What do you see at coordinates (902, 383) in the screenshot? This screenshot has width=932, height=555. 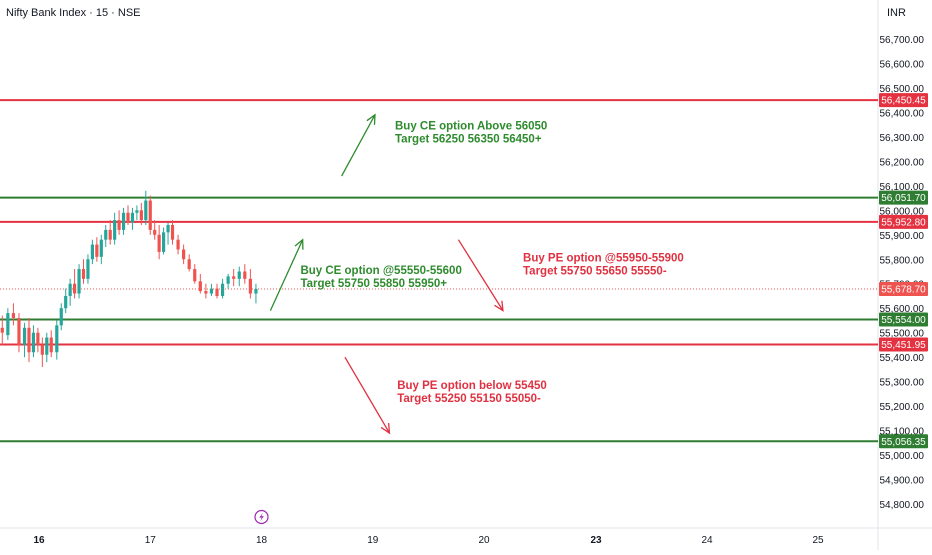 I see `price-tick-label: 55,300.00` at bounding box center [902, 383].